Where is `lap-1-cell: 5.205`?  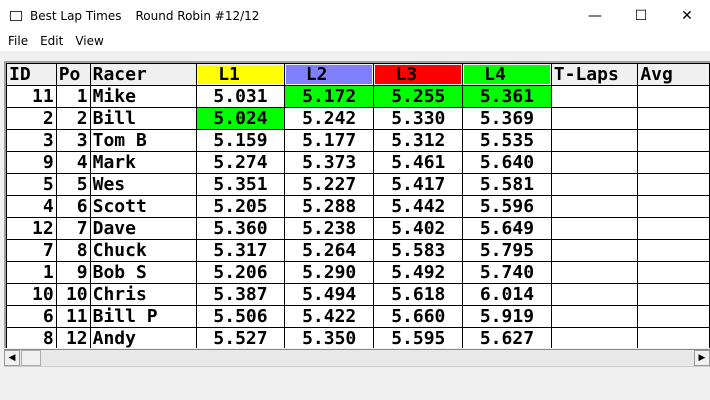 lap-1-cell: 5.205 is located at coordinates (240, 206).